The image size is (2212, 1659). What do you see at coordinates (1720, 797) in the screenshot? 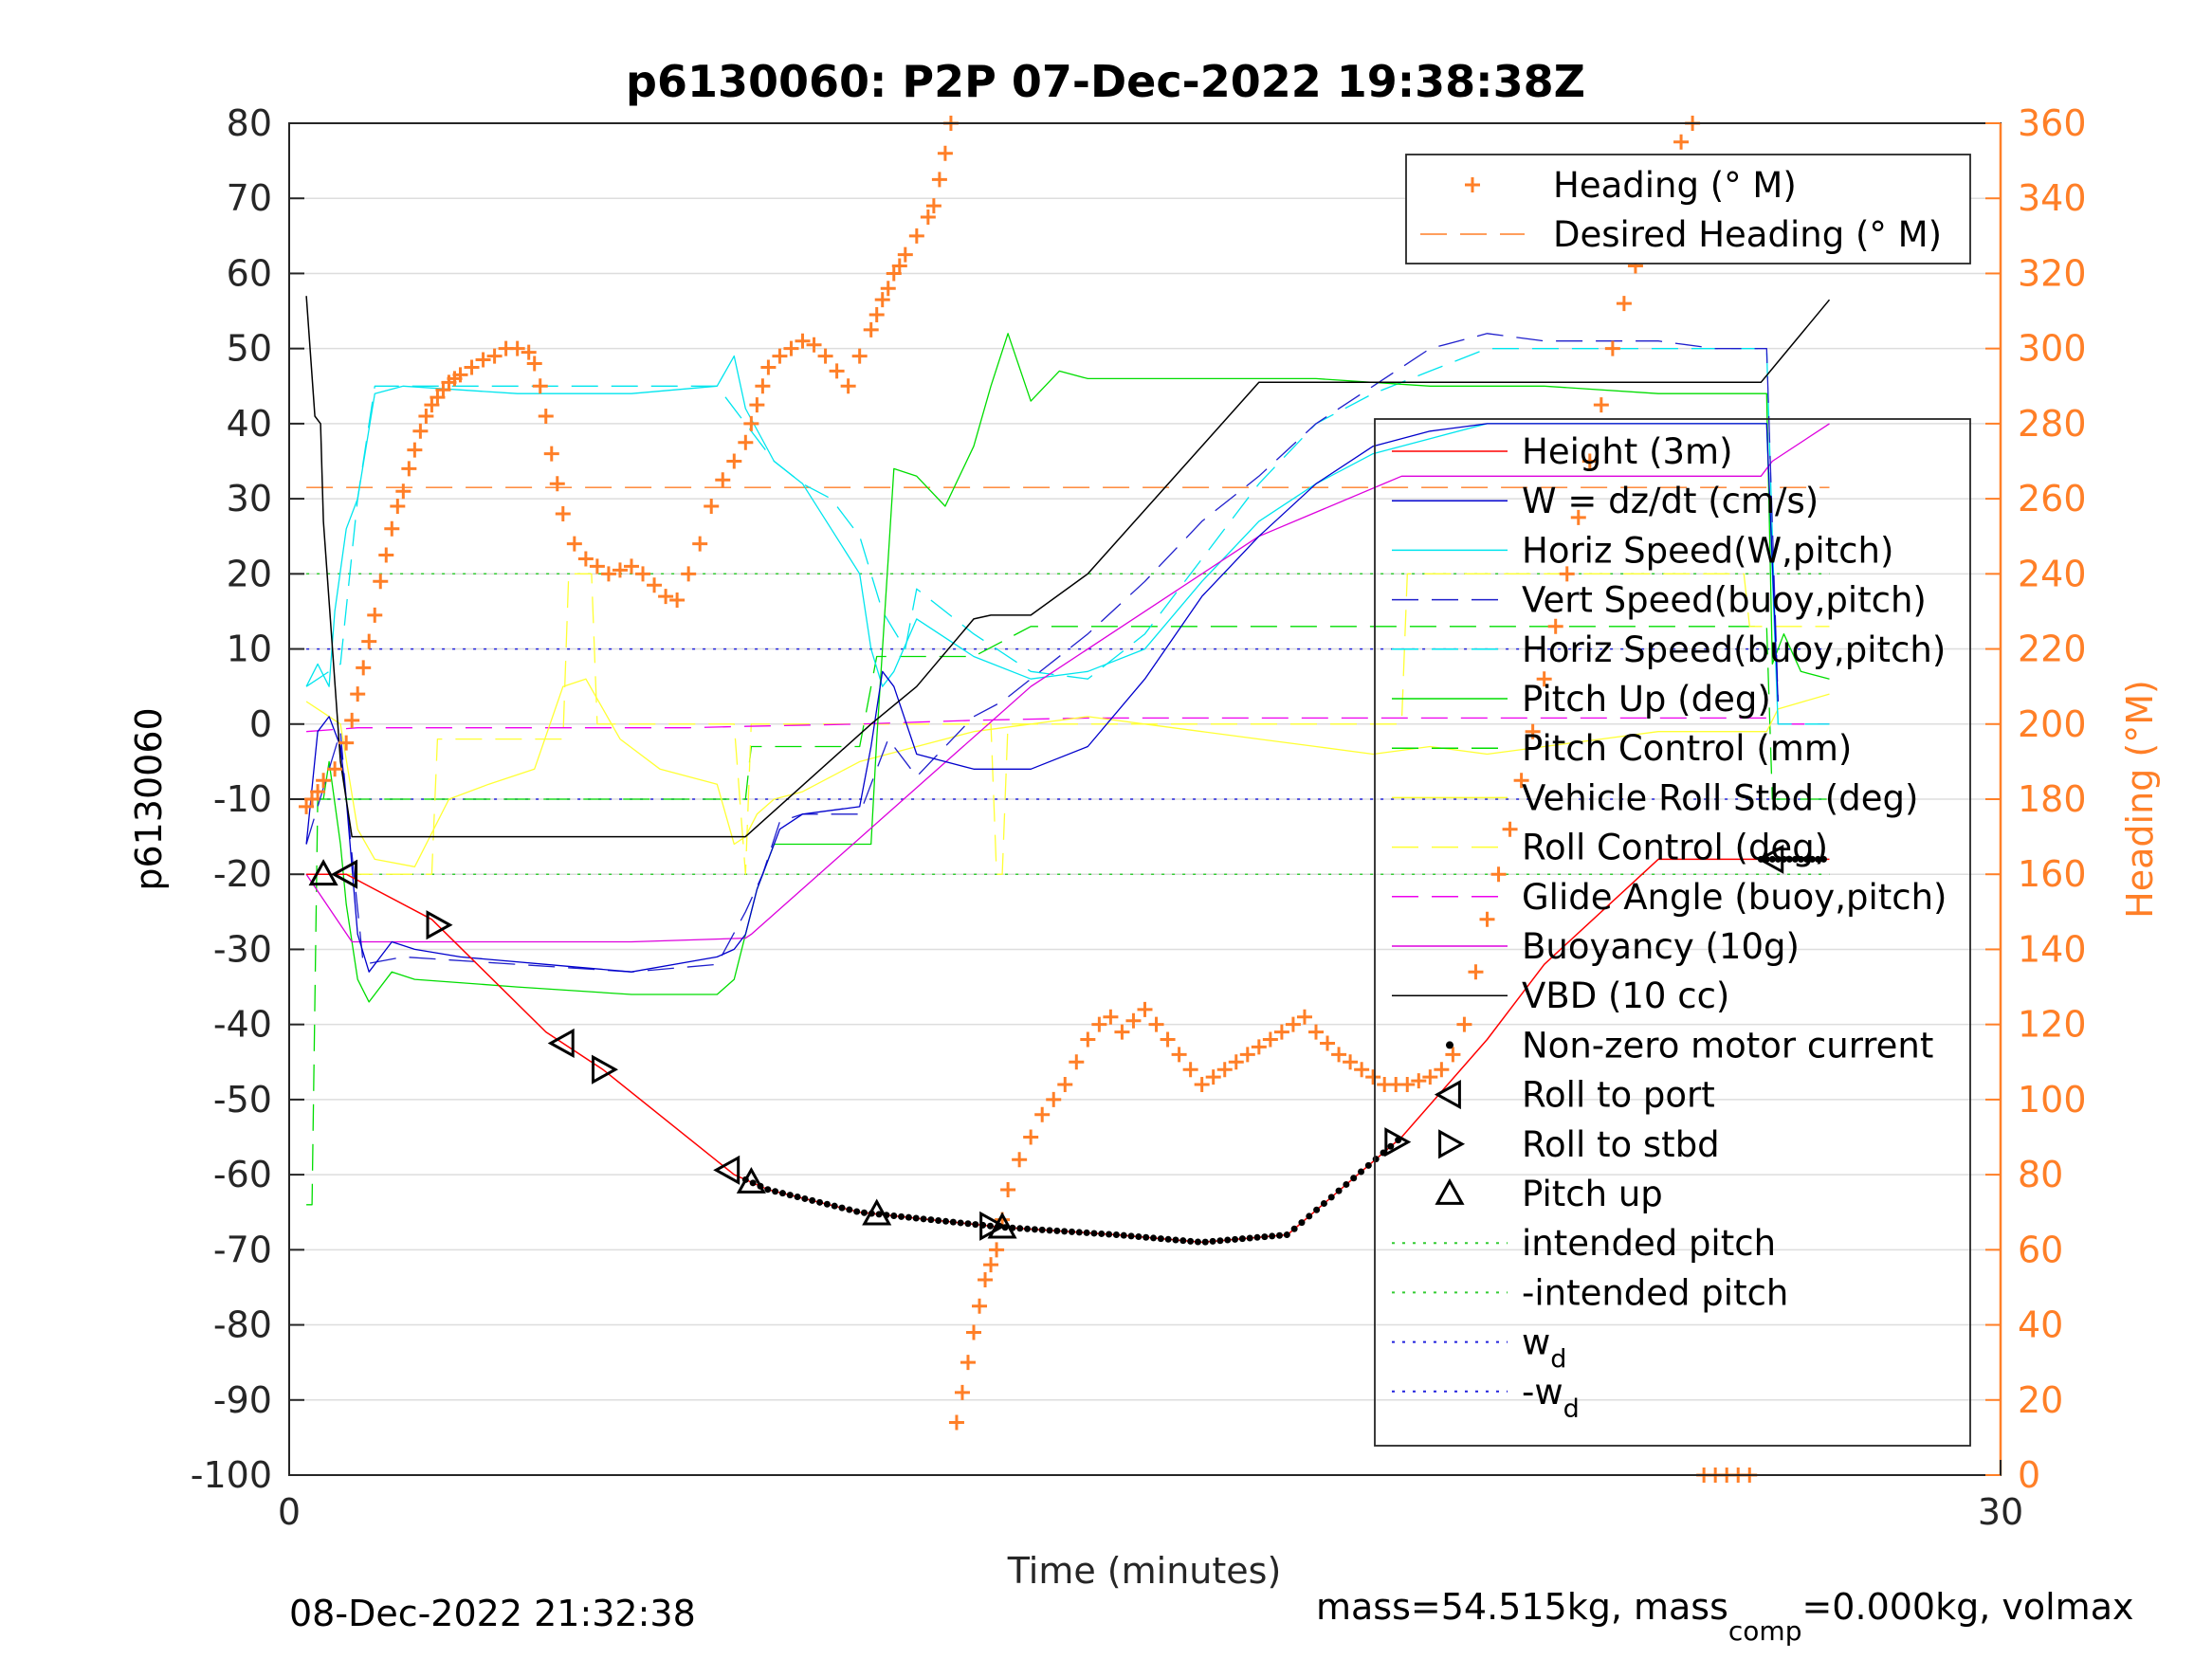
I see `legend-main-label: Vehicle Roll Stbd (deg)` at bounding box center [1720, 797].